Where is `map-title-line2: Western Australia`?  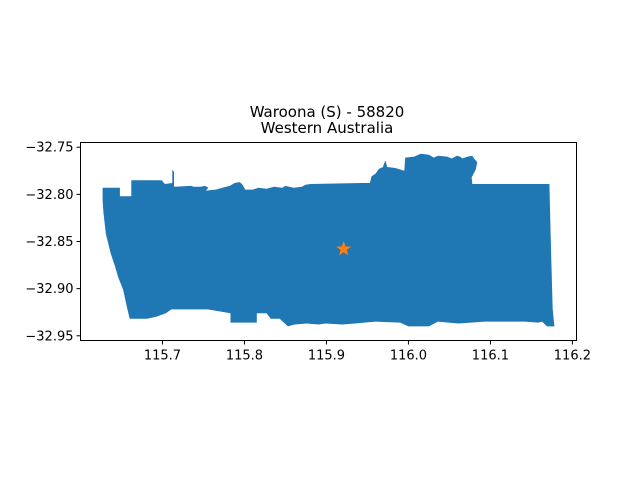 map-title-line2: Western Australia is located at coordinates (327, 128).